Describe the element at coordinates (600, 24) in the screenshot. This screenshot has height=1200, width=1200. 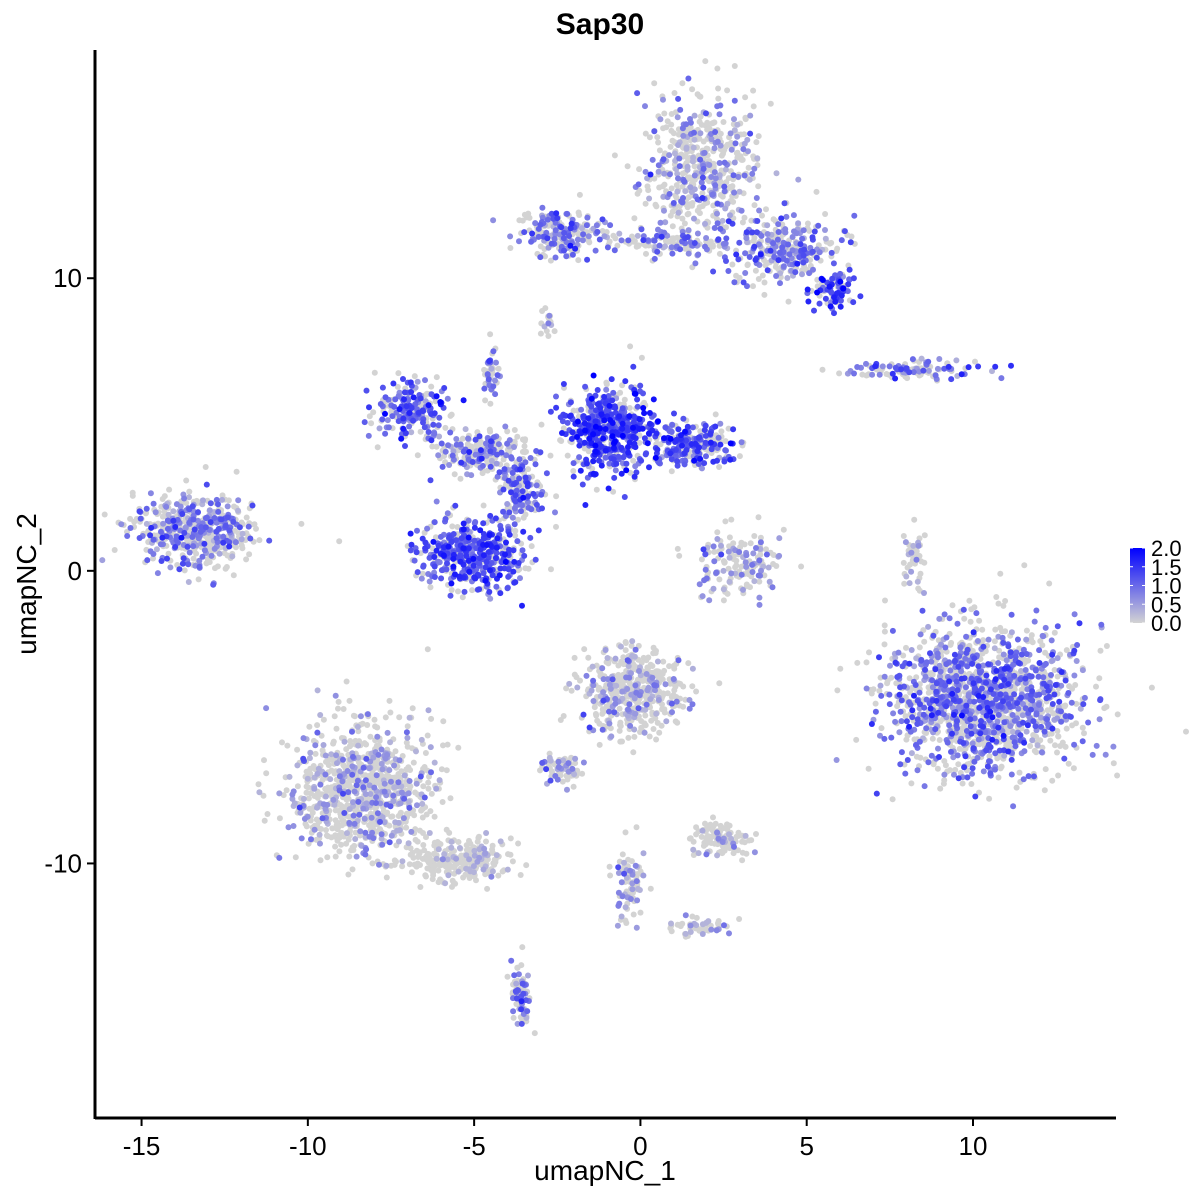
I see `chart-title: Sap30` at that location.